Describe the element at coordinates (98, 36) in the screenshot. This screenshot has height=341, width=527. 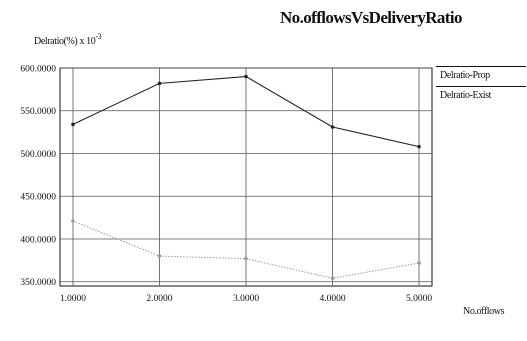
I see `y-axis-exponent: -3` at that location.